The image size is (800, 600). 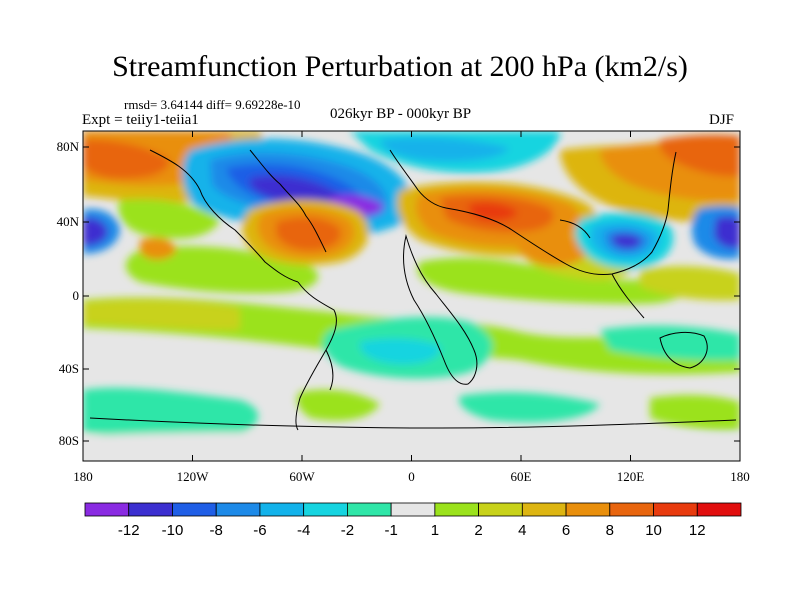 What do you see at coordinates (631, 476) in the screenshot?
I see `lon-label: 120E` at bounding box center [631, 476].